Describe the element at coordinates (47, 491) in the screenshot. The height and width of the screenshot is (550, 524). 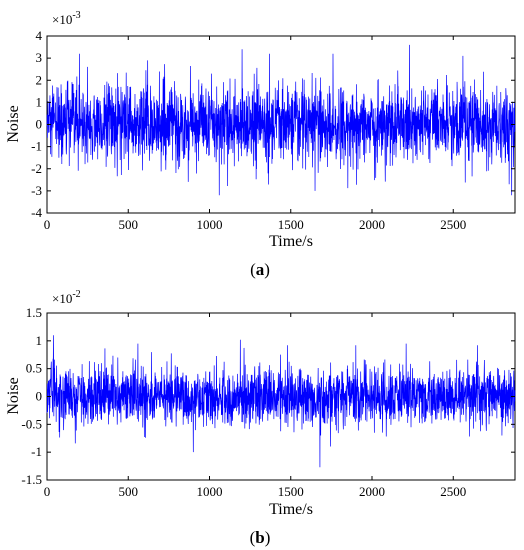
I see `panel-b-x-tick-label-0: 0` at that location.